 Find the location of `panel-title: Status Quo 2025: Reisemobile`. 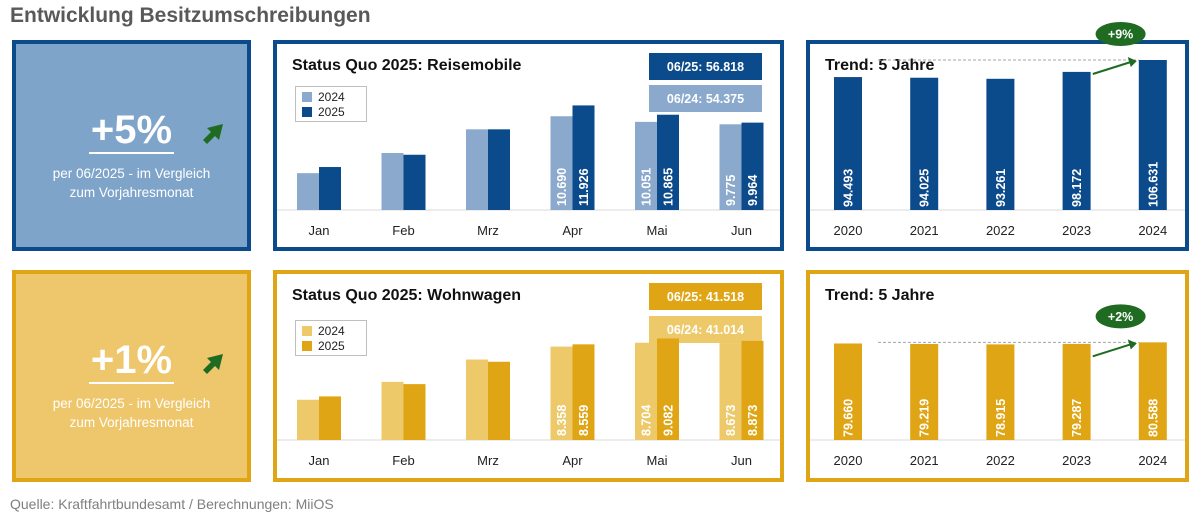

panel-title: Status Quo 2025: Reisemobile is located at coordinates (407, 65).